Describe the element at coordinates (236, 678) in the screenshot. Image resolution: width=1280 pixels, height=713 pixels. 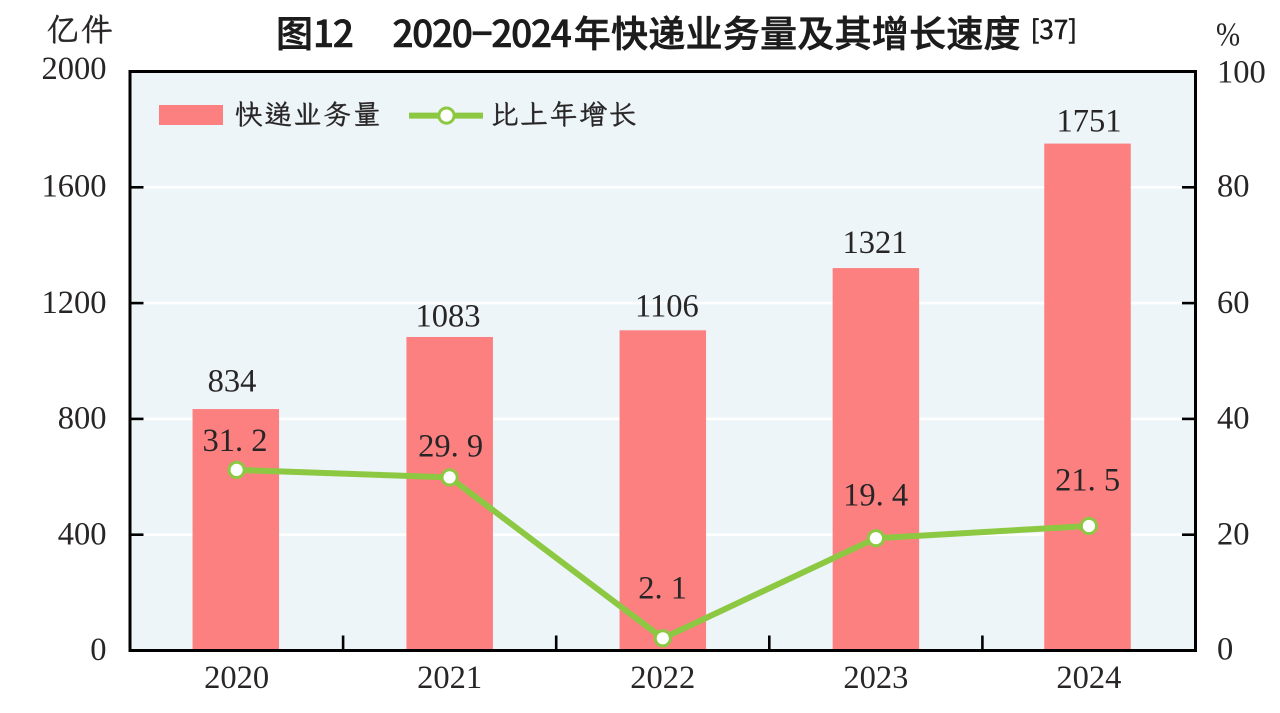
I see `svg-text: 2020` at that location.